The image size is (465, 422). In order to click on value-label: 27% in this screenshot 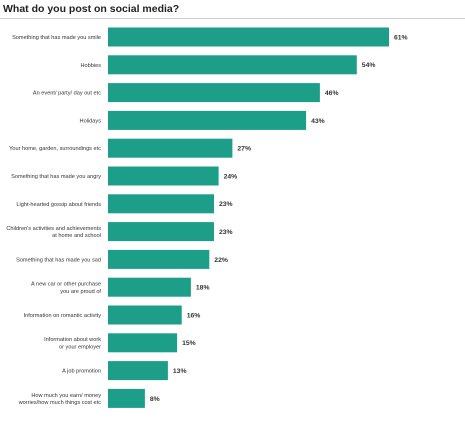, I will do `click(244, 149)`.